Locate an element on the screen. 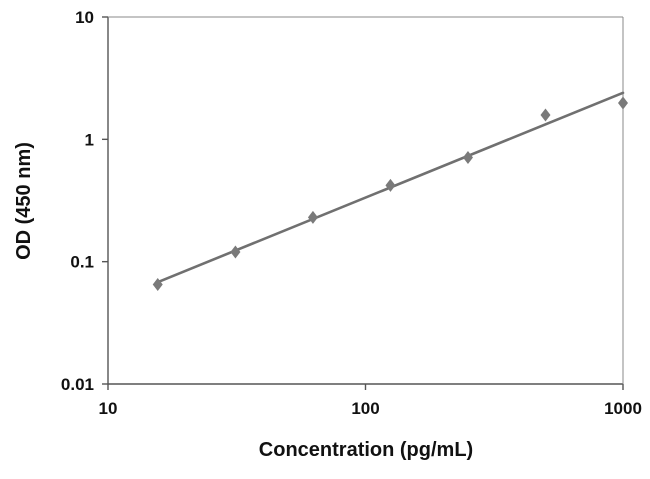 This screenshot has width=650, height=479. x-tick-label: 100 is located at coordinates (365, 408).